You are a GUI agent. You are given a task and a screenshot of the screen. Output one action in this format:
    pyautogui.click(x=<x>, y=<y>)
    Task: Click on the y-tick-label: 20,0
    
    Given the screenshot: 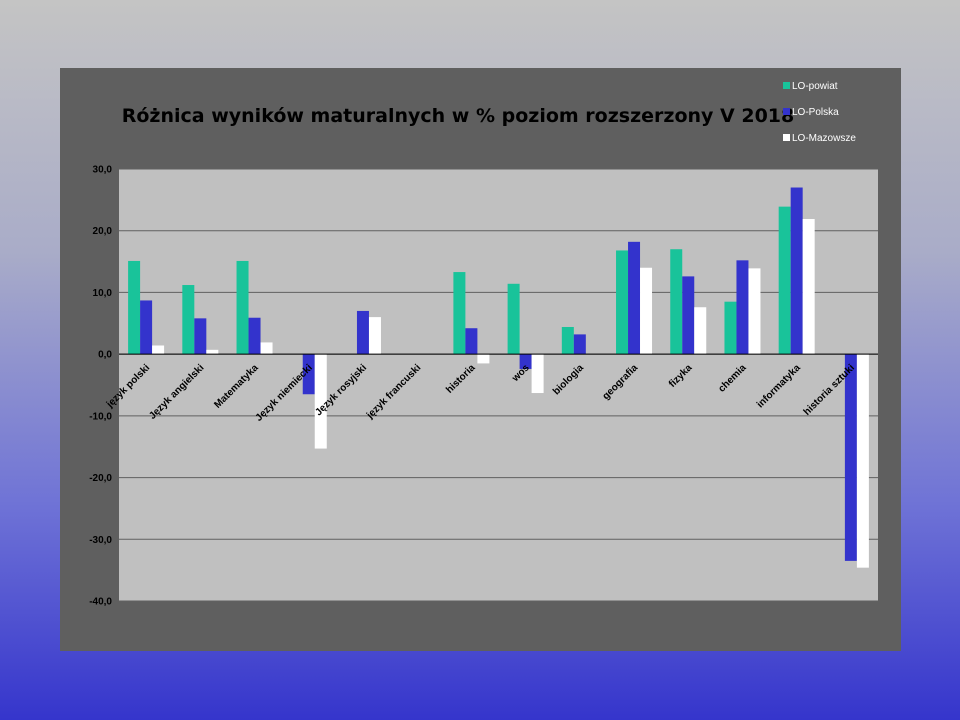 What is the action you would take?
    pyautogui.click(x=103, y=231)
    